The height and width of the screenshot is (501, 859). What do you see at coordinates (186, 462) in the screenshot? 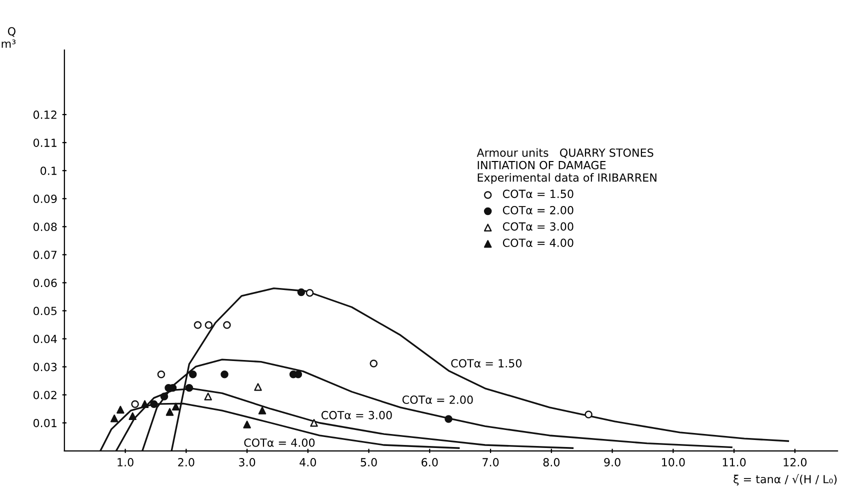
I see `x-tick-label: 2.0` at bounding box center [186, 462].